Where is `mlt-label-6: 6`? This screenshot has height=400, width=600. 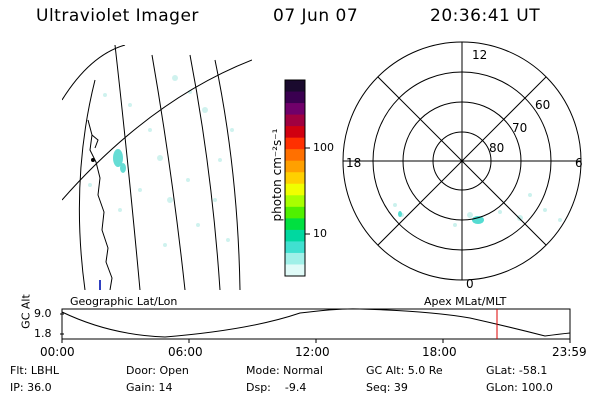
mlt-label-6: 6 is located at coordinates (579, 163).